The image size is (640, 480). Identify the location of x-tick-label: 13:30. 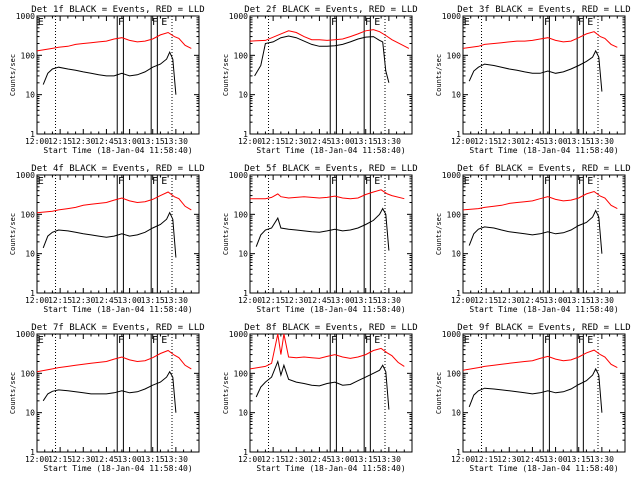
(176, 459).